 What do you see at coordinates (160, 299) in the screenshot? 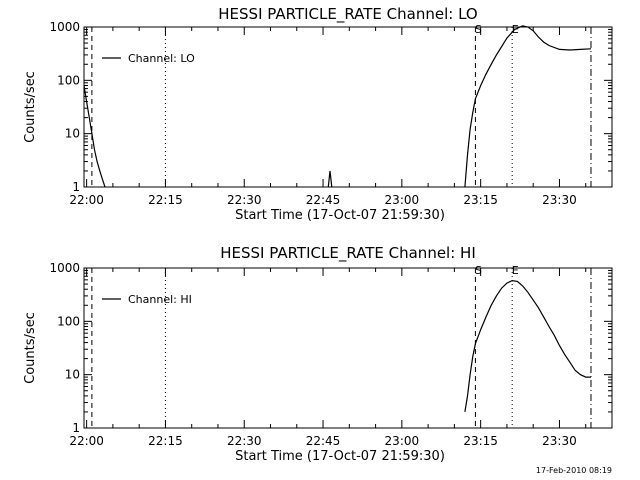
I see `legend-label: Channel: HI` at bounding box center [160, 299].